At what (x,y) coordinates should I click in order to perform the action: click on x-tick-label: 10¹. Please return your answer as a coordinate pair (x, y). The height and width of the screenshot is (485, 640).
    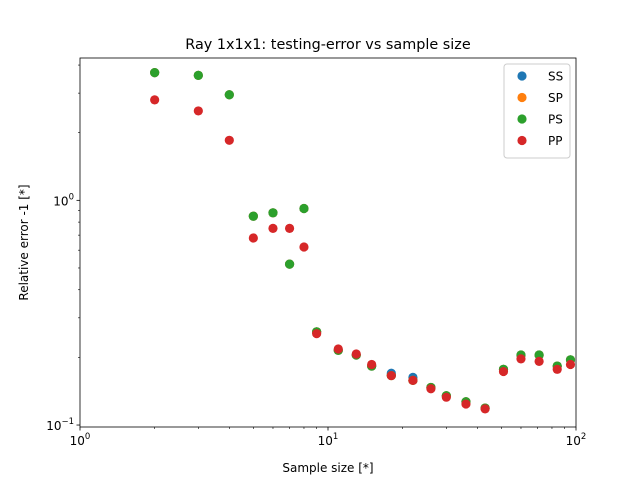
    Looking at the image, I should click on (328, 440).